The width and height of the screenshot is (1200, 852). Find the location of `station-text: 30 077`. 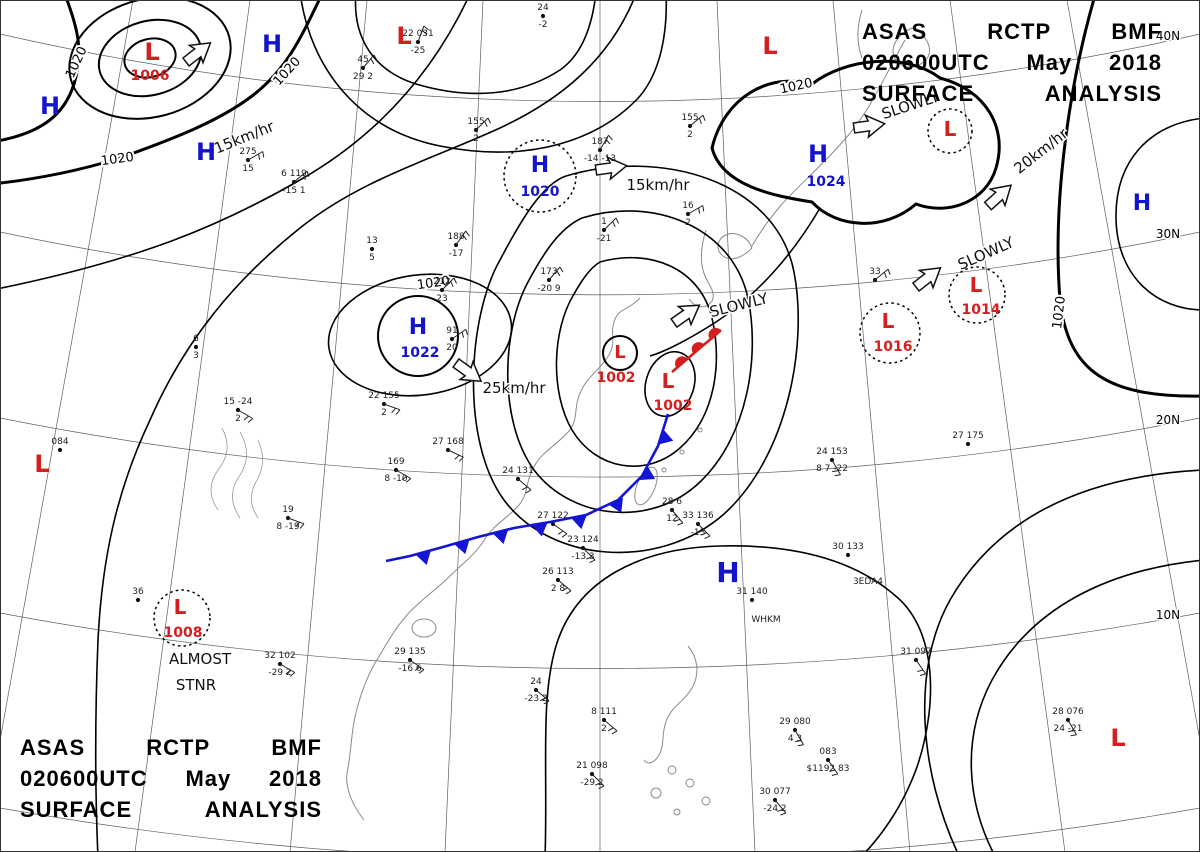

station-text: 30 077 is located at coordinates (775, 792).